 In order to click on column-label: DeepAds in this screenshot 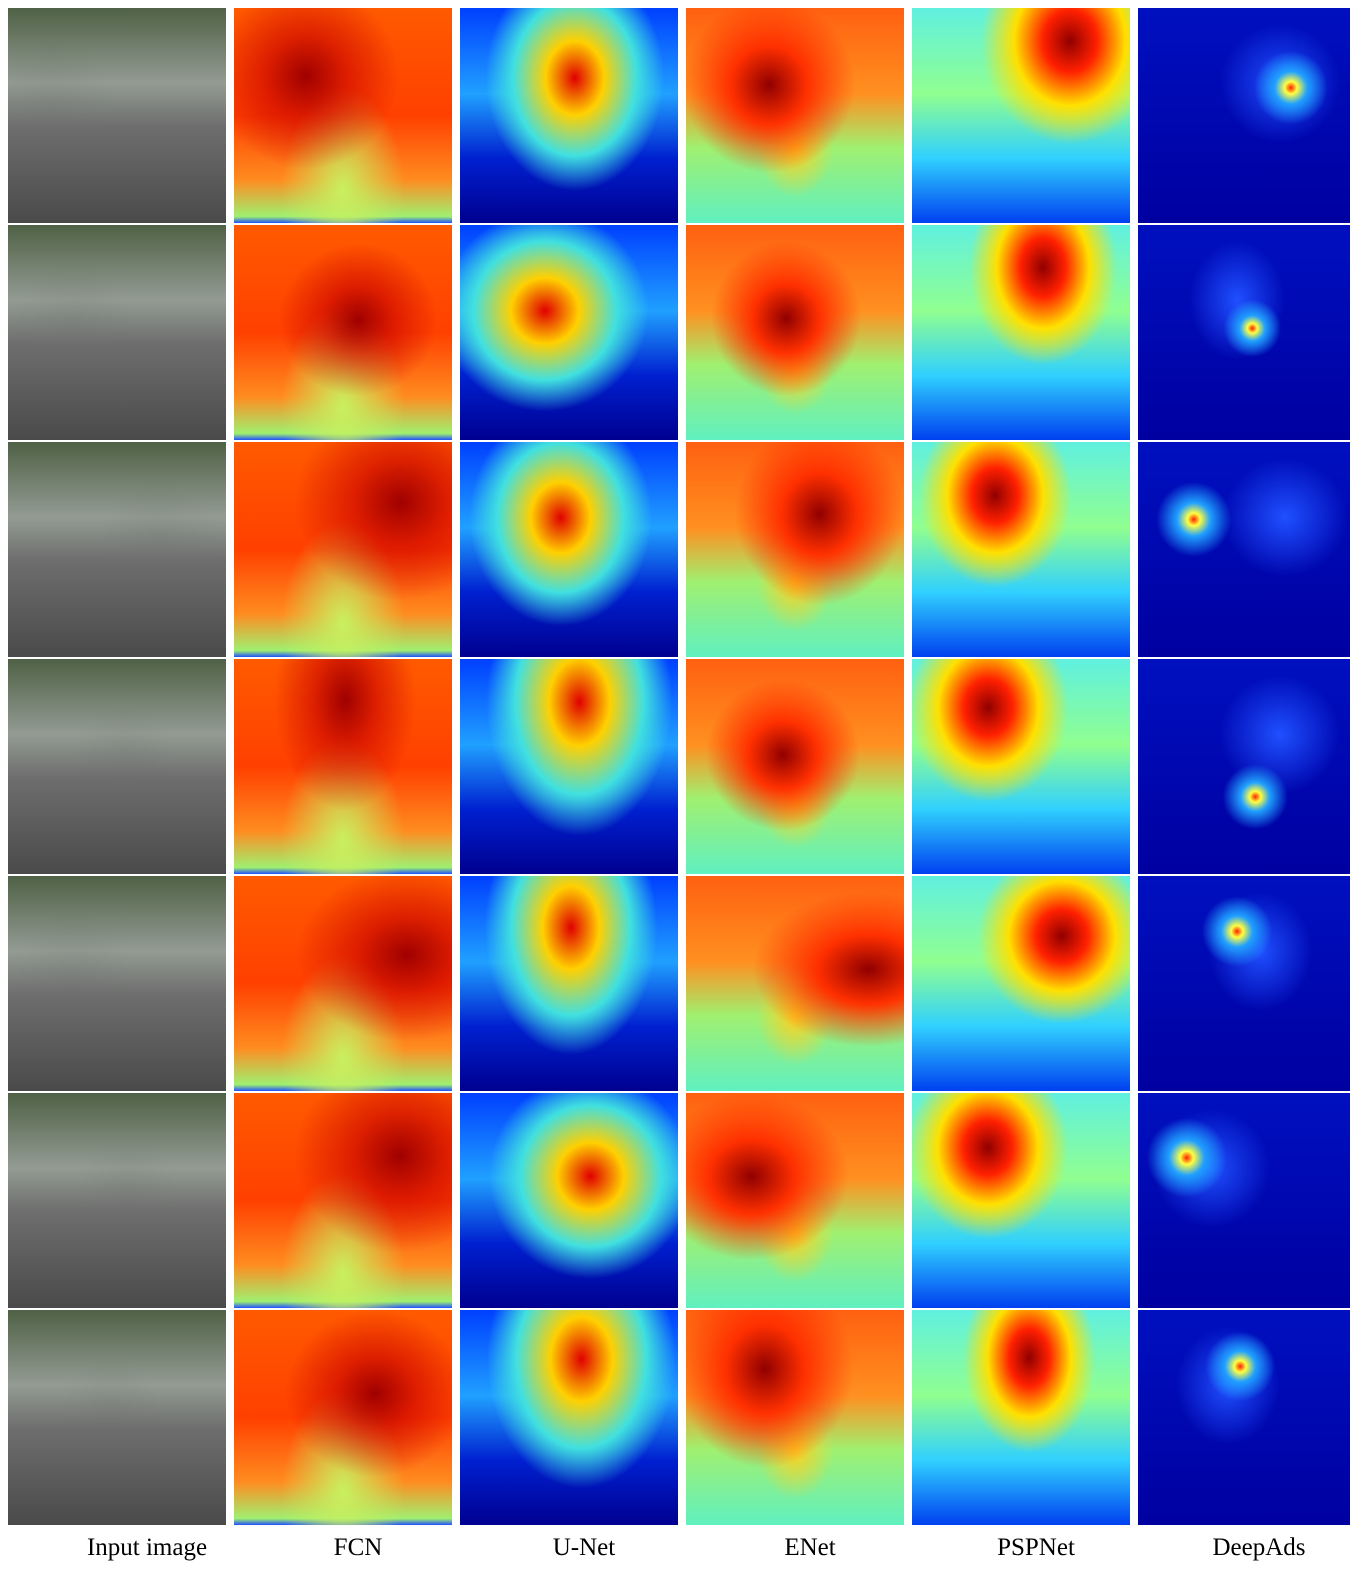, I will do `click(1259, 1547)`.